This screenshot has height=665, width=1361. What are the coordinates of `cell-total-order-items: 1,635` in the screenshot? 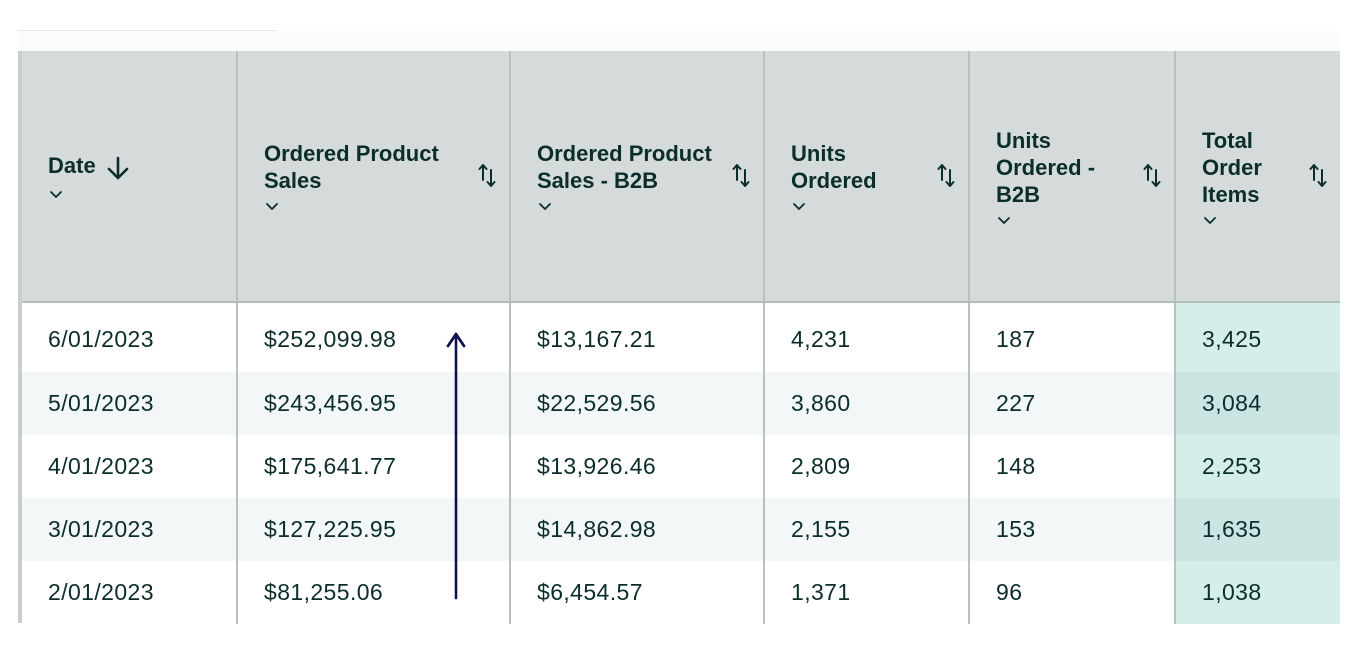 It's located at (1257, 529).